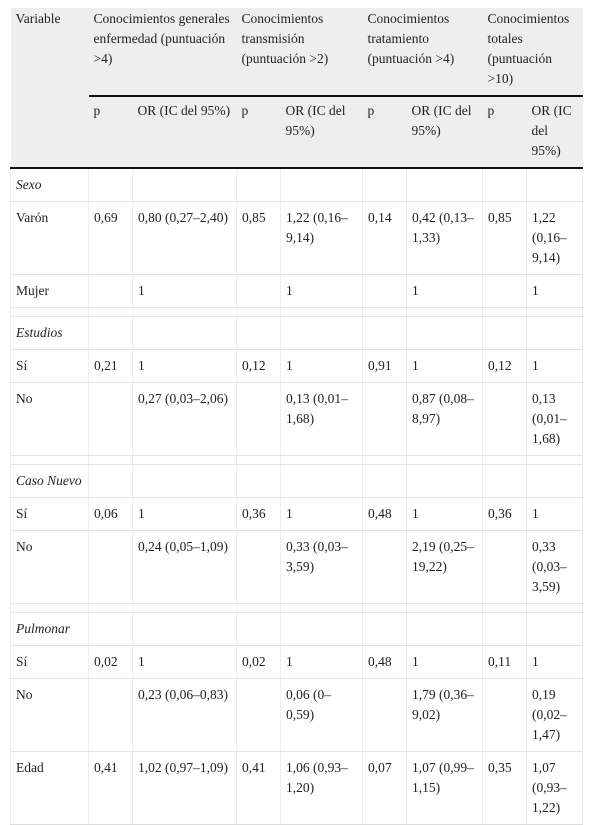 The width and height of the screenshot is (590, 825). I want to click on data-cell: 0,24 (0,05–1,09), so click(184, 567).